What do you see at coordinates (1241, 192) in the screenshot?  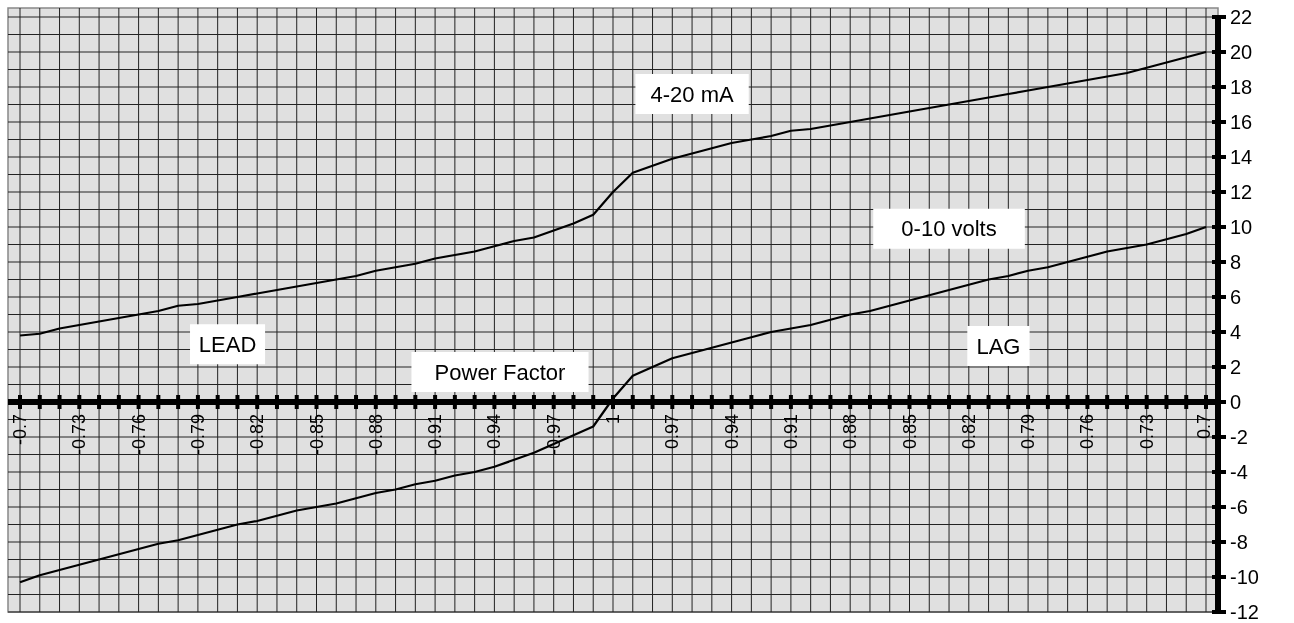 I see `y-tick-label: 12` at bounding box center [1241, 192].